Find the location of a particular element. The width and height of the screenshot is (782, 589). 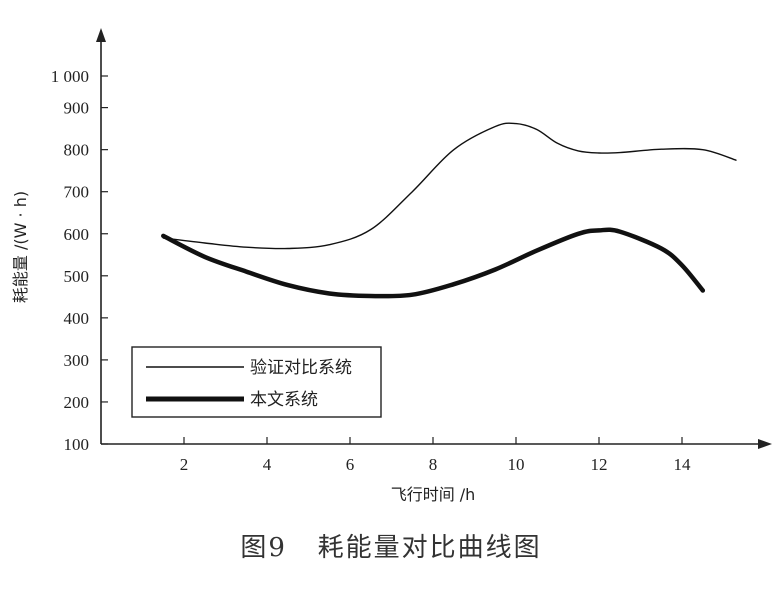

y-tick-label: 600 is located at coordinates (77, 234).